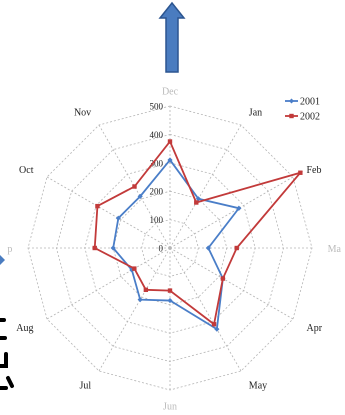 Image resolution: width=345 pixels, height=415 pixels. Describe the element at coordinates (170, 91) in the screenshot. I see `category-label: Dec` at that location.